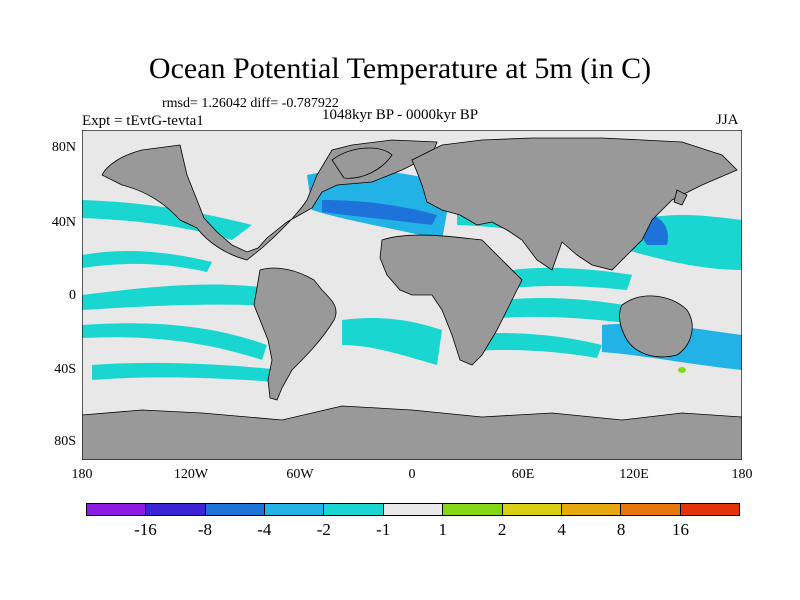 Image resolution: width=800 pixels, height=600 pixels. Describe the element at coordinates (250, 103) in the screenshot. I see `stats-label: rmsd= 1.26042 diff= -0.787922` at that location.